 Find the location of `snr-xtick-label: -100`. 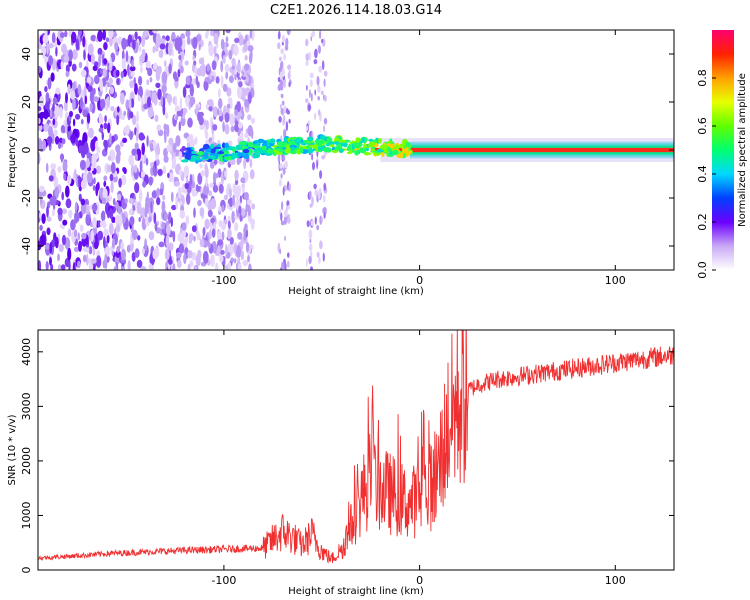

snr-xtick-label: -100 is located at coordinates (223, 580).